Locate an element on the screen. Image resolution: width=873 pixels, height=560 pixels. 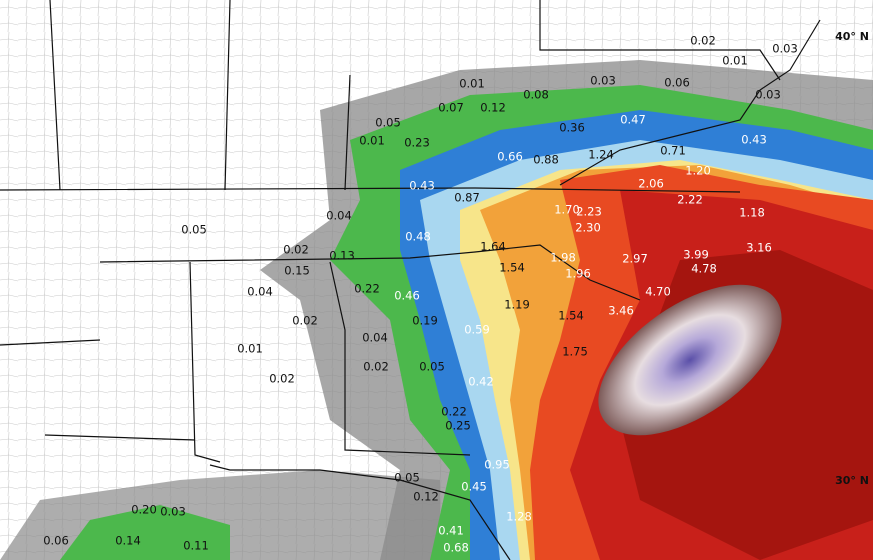
rainfall-label: 0.36 is located at coordinates (572, 128).